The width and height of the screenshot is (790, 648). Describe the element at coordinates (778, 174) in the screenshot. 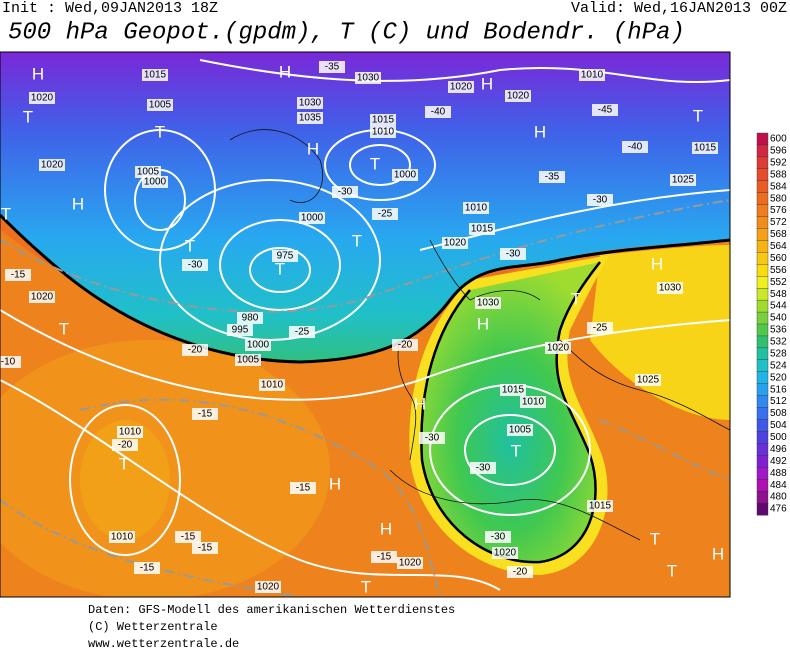

I see `colorbar-label: 588` at that location.